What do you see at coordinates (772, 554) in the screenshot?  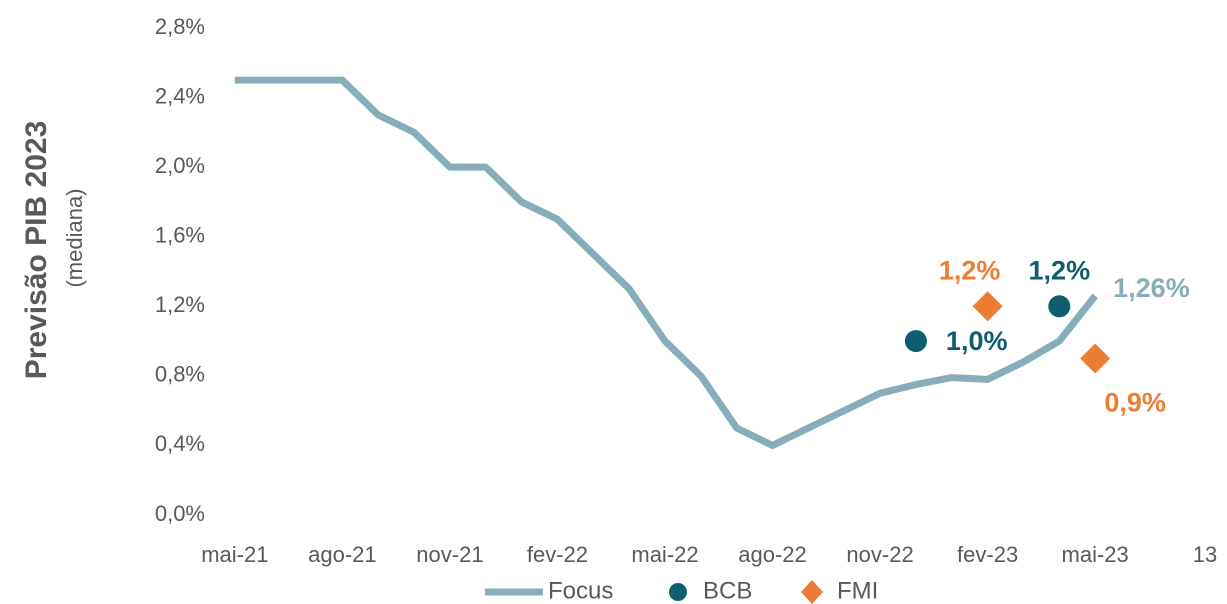 I see `x-tick-label: ago-22` at bounding box center [772, 554].